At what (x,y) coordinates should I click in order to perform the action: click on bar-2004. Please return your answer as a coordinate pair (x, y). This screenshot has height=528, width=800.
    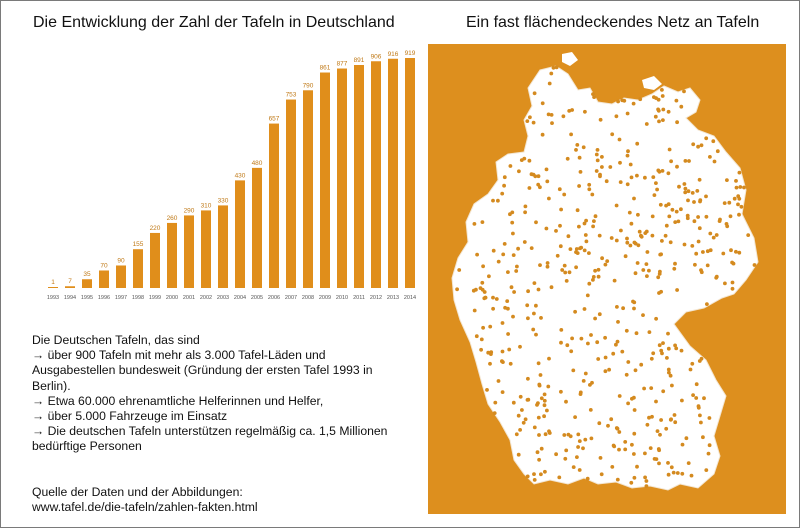
    Looking at the image, I should click on (240, 234).